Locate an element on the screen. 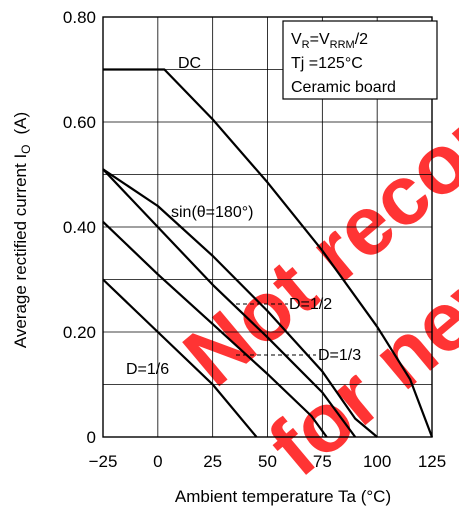 Image resolution: width=459 pixels, height=510 pixels. condition-board: Ceramic board is located at coordinates (343, 87).